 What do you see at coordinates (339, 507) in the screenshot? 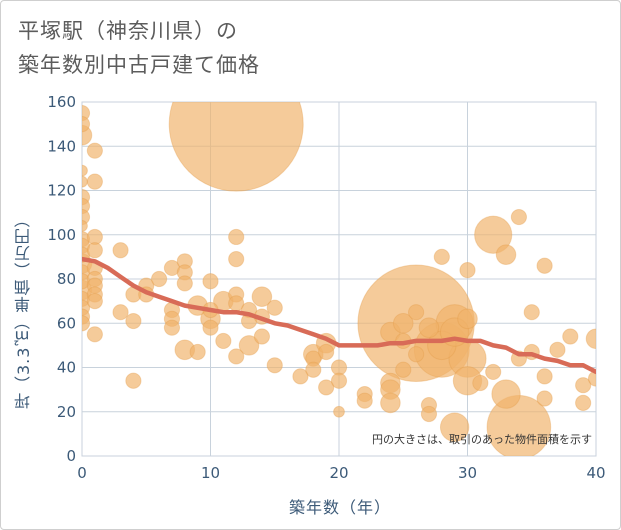
I see `x-axis-label: 築年数（年）` at bounding box center [339, 507].